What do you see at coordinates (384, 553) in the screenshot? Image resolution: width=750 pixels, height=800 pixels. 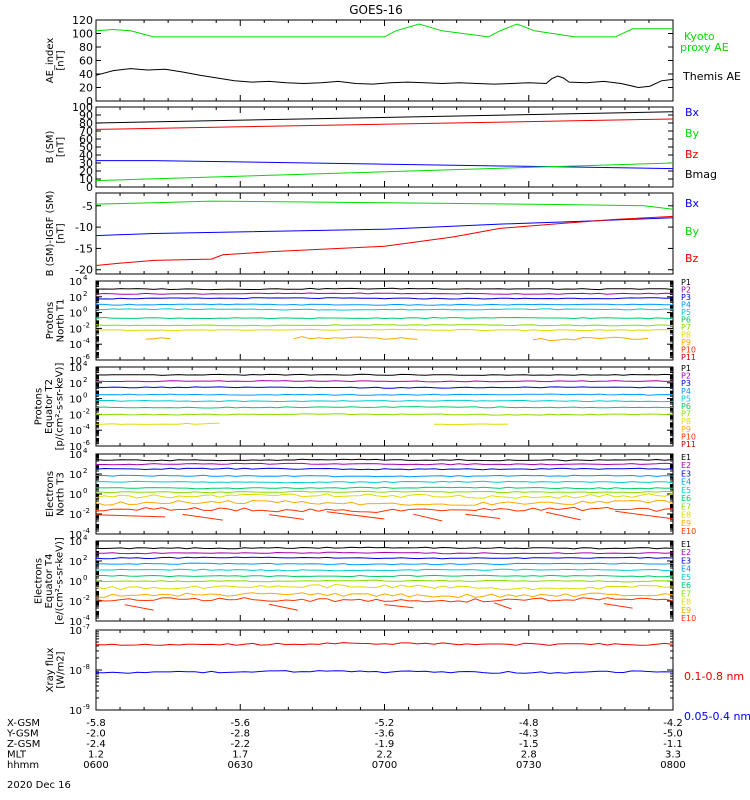 I see `electrons_t4-series-e2` at bounding box center [384, 553].